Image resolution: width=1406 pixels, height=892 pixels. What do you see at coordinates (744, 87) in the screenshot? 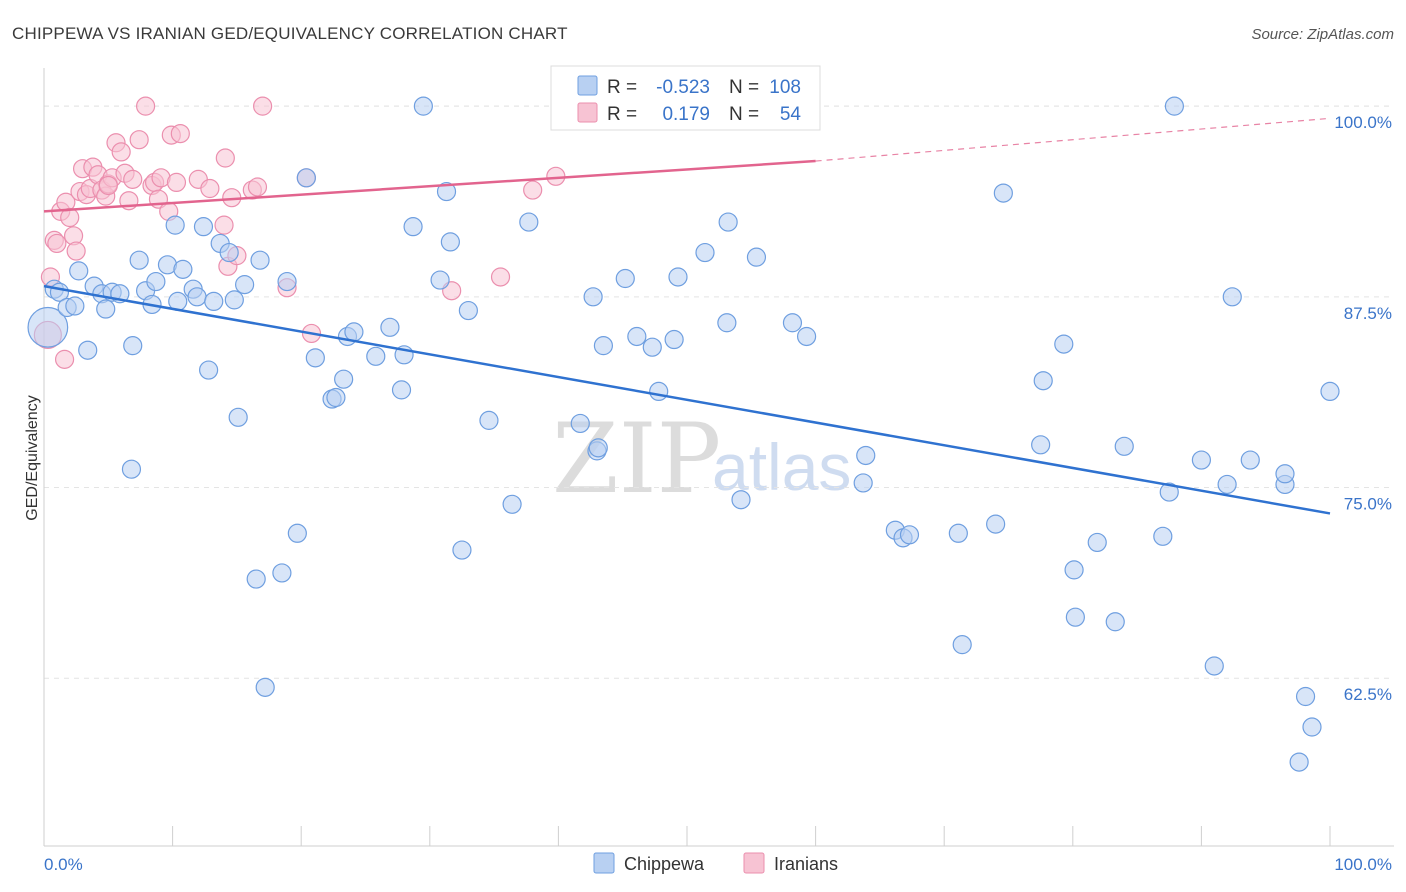
I see `legend-n-label-chippewa: N =` at bounding box center [744, 87].